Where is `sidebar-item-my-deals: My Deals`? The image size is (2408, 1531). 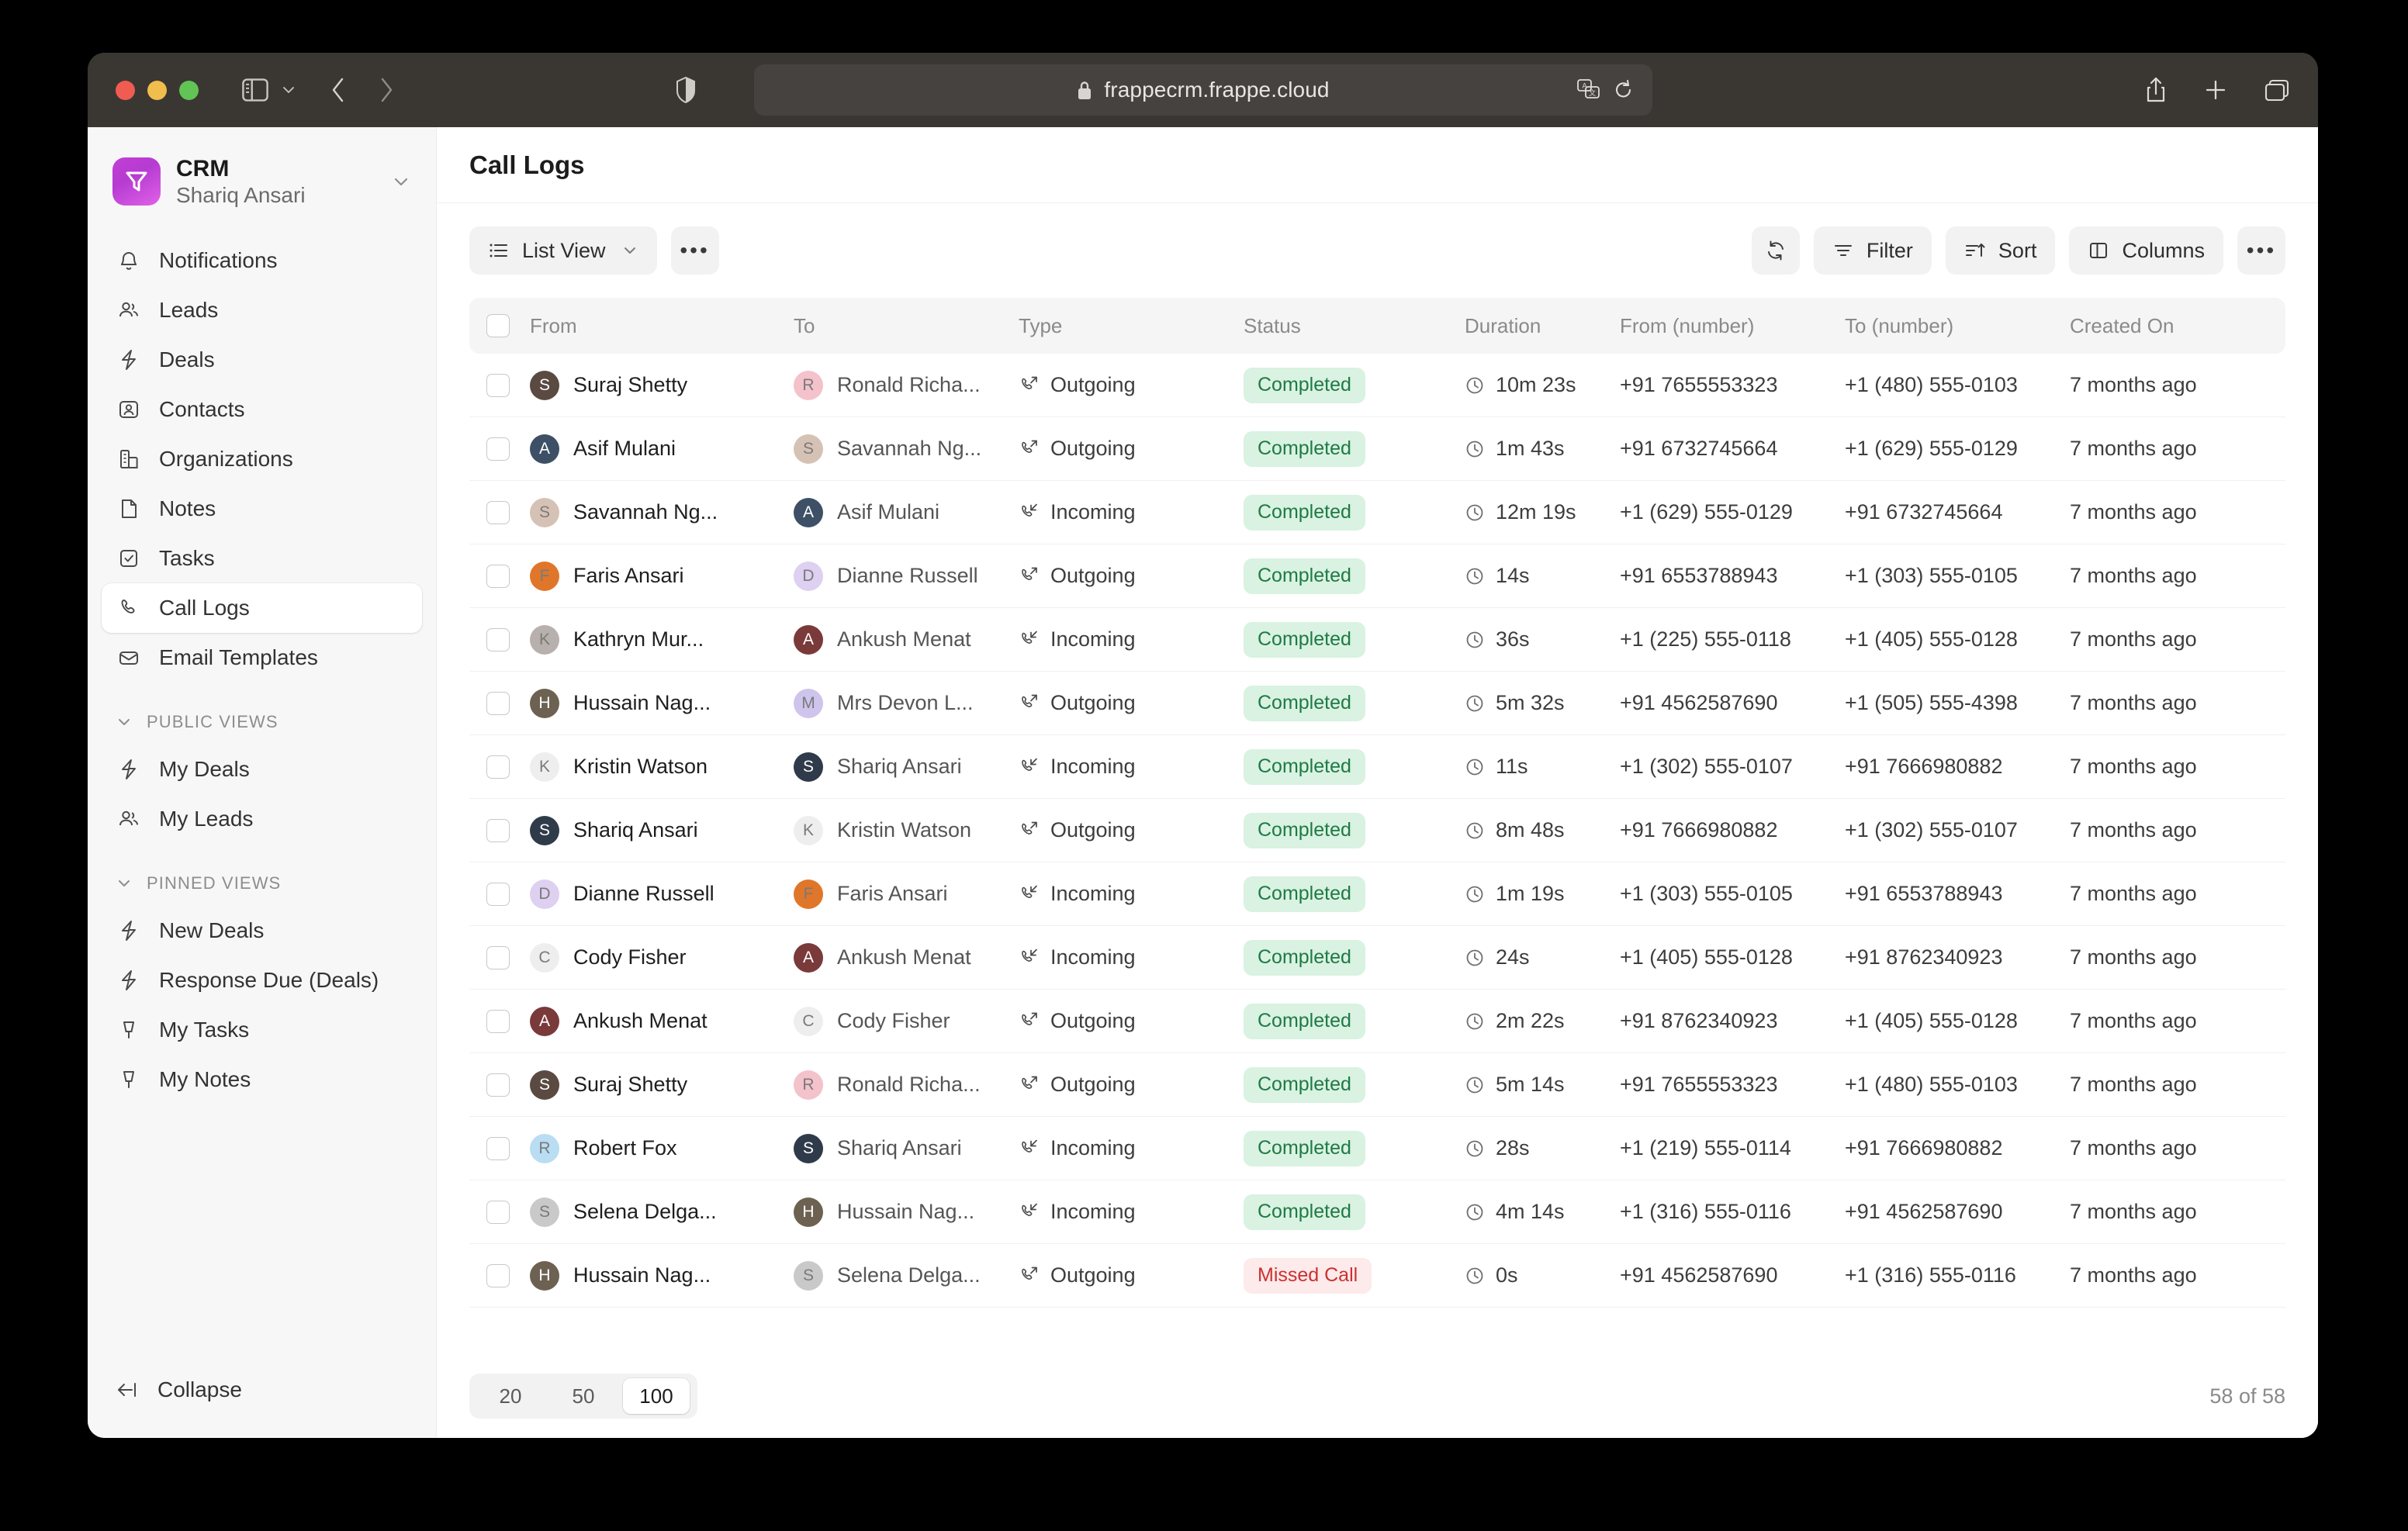 sidebar-item-my-deals: My Deals is located at coordinates (262, 769).